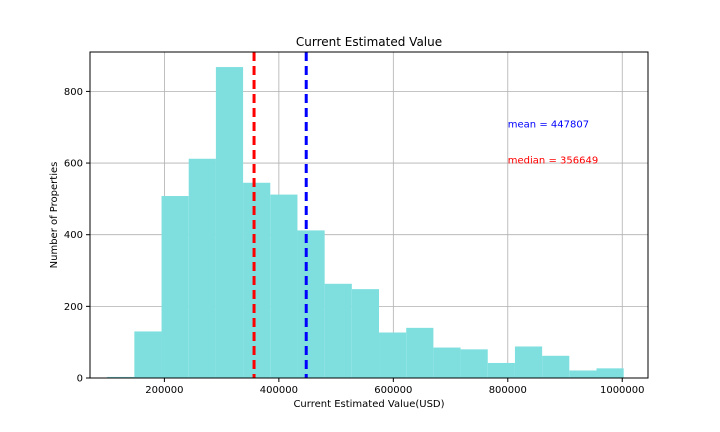 The width and height of the screenshot is (720, 432). What do you see at coordinates (553, 143) in the screenshot?
I see `annotations: median = 356649 mean = 447807` at bounding box center [553, 143].